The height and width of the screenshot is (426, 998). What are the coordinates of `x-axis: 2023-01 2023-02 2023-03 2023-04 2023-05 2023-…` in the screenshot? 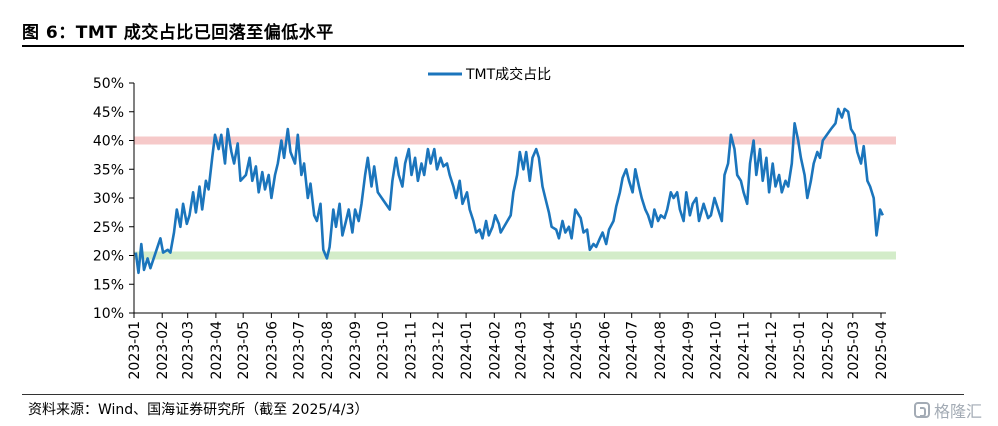 It's located at (508, 346).